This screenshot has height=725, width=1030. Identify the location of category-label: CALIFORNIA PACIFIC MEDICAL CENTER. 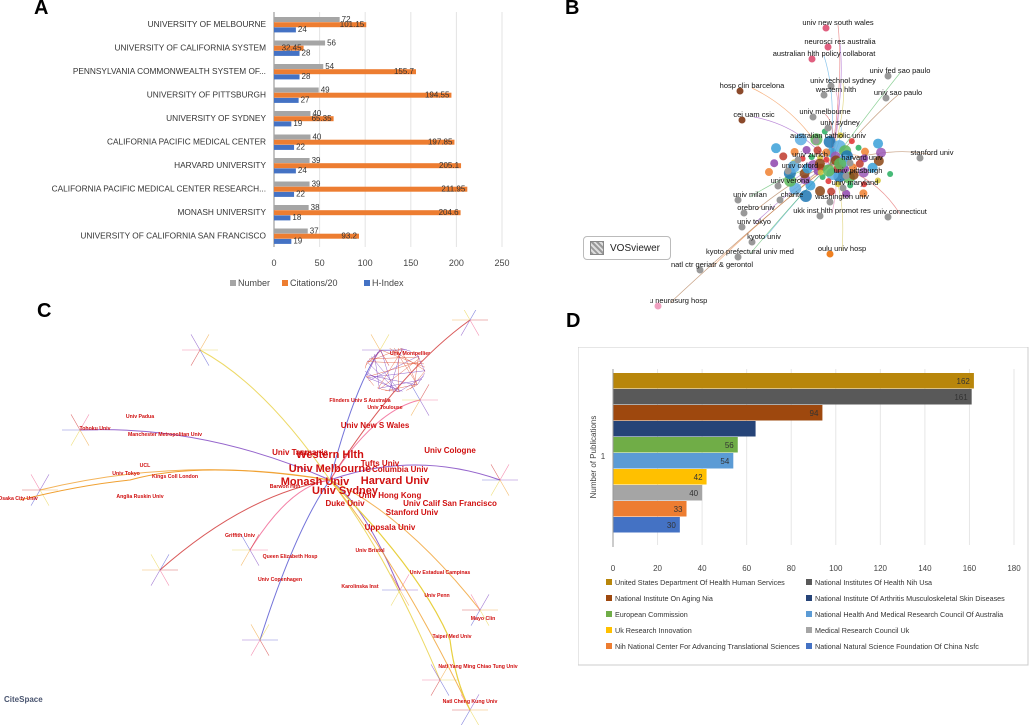
(186, 142).